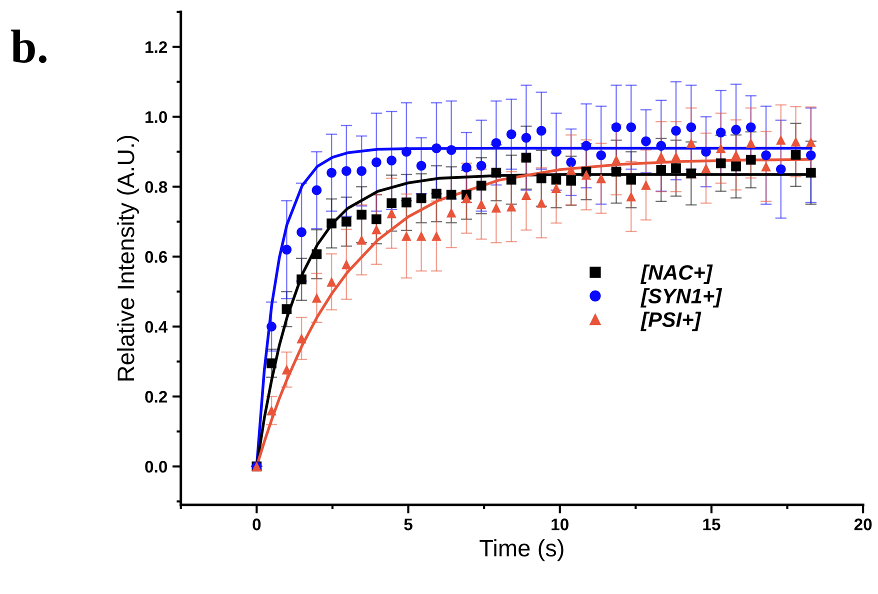 The image size is (878, 594). I want to click on y-tick-label: 1.0, so click(156, 117).